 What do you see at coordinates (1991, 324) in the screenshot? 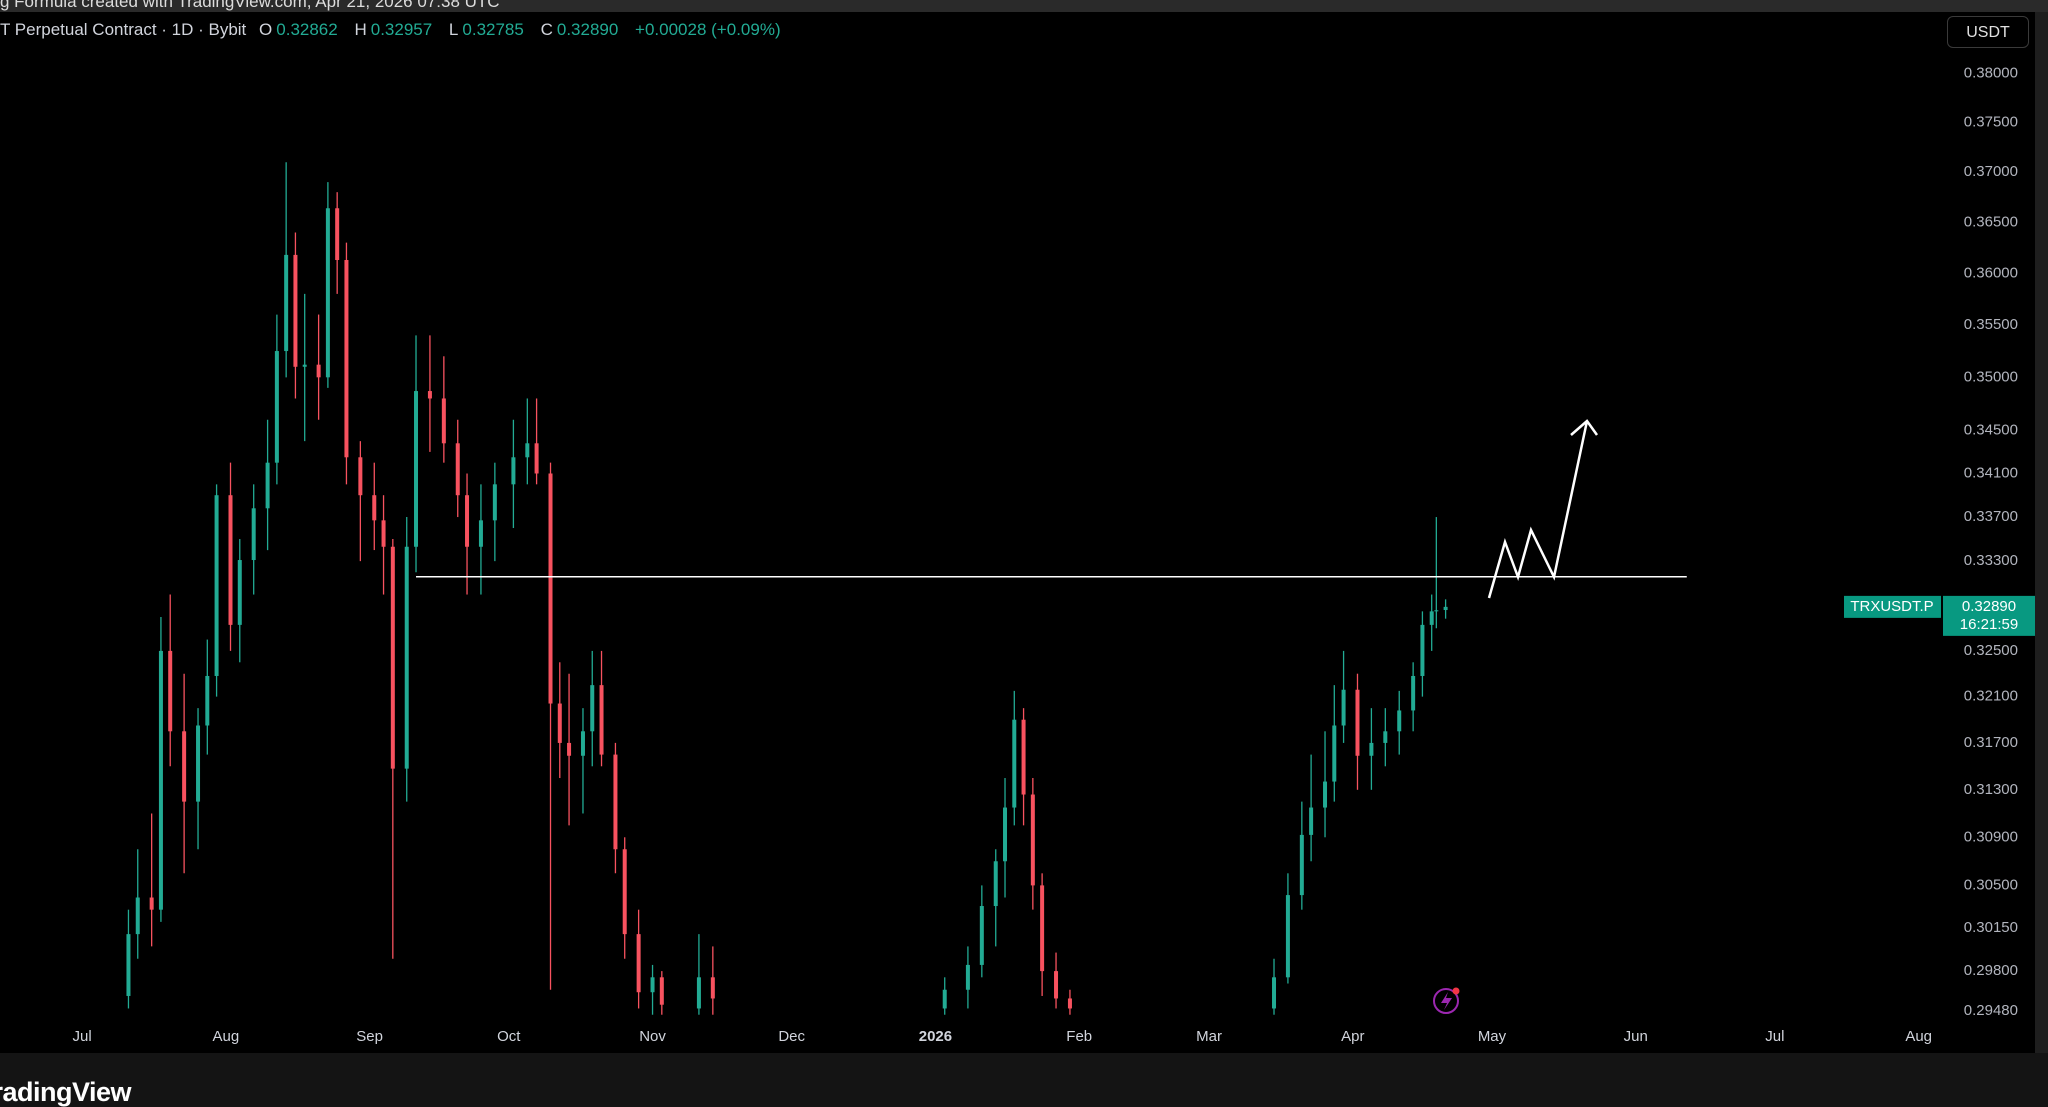
I see `y-tick-label: 0.35500` at bounding box center [1991, 324].